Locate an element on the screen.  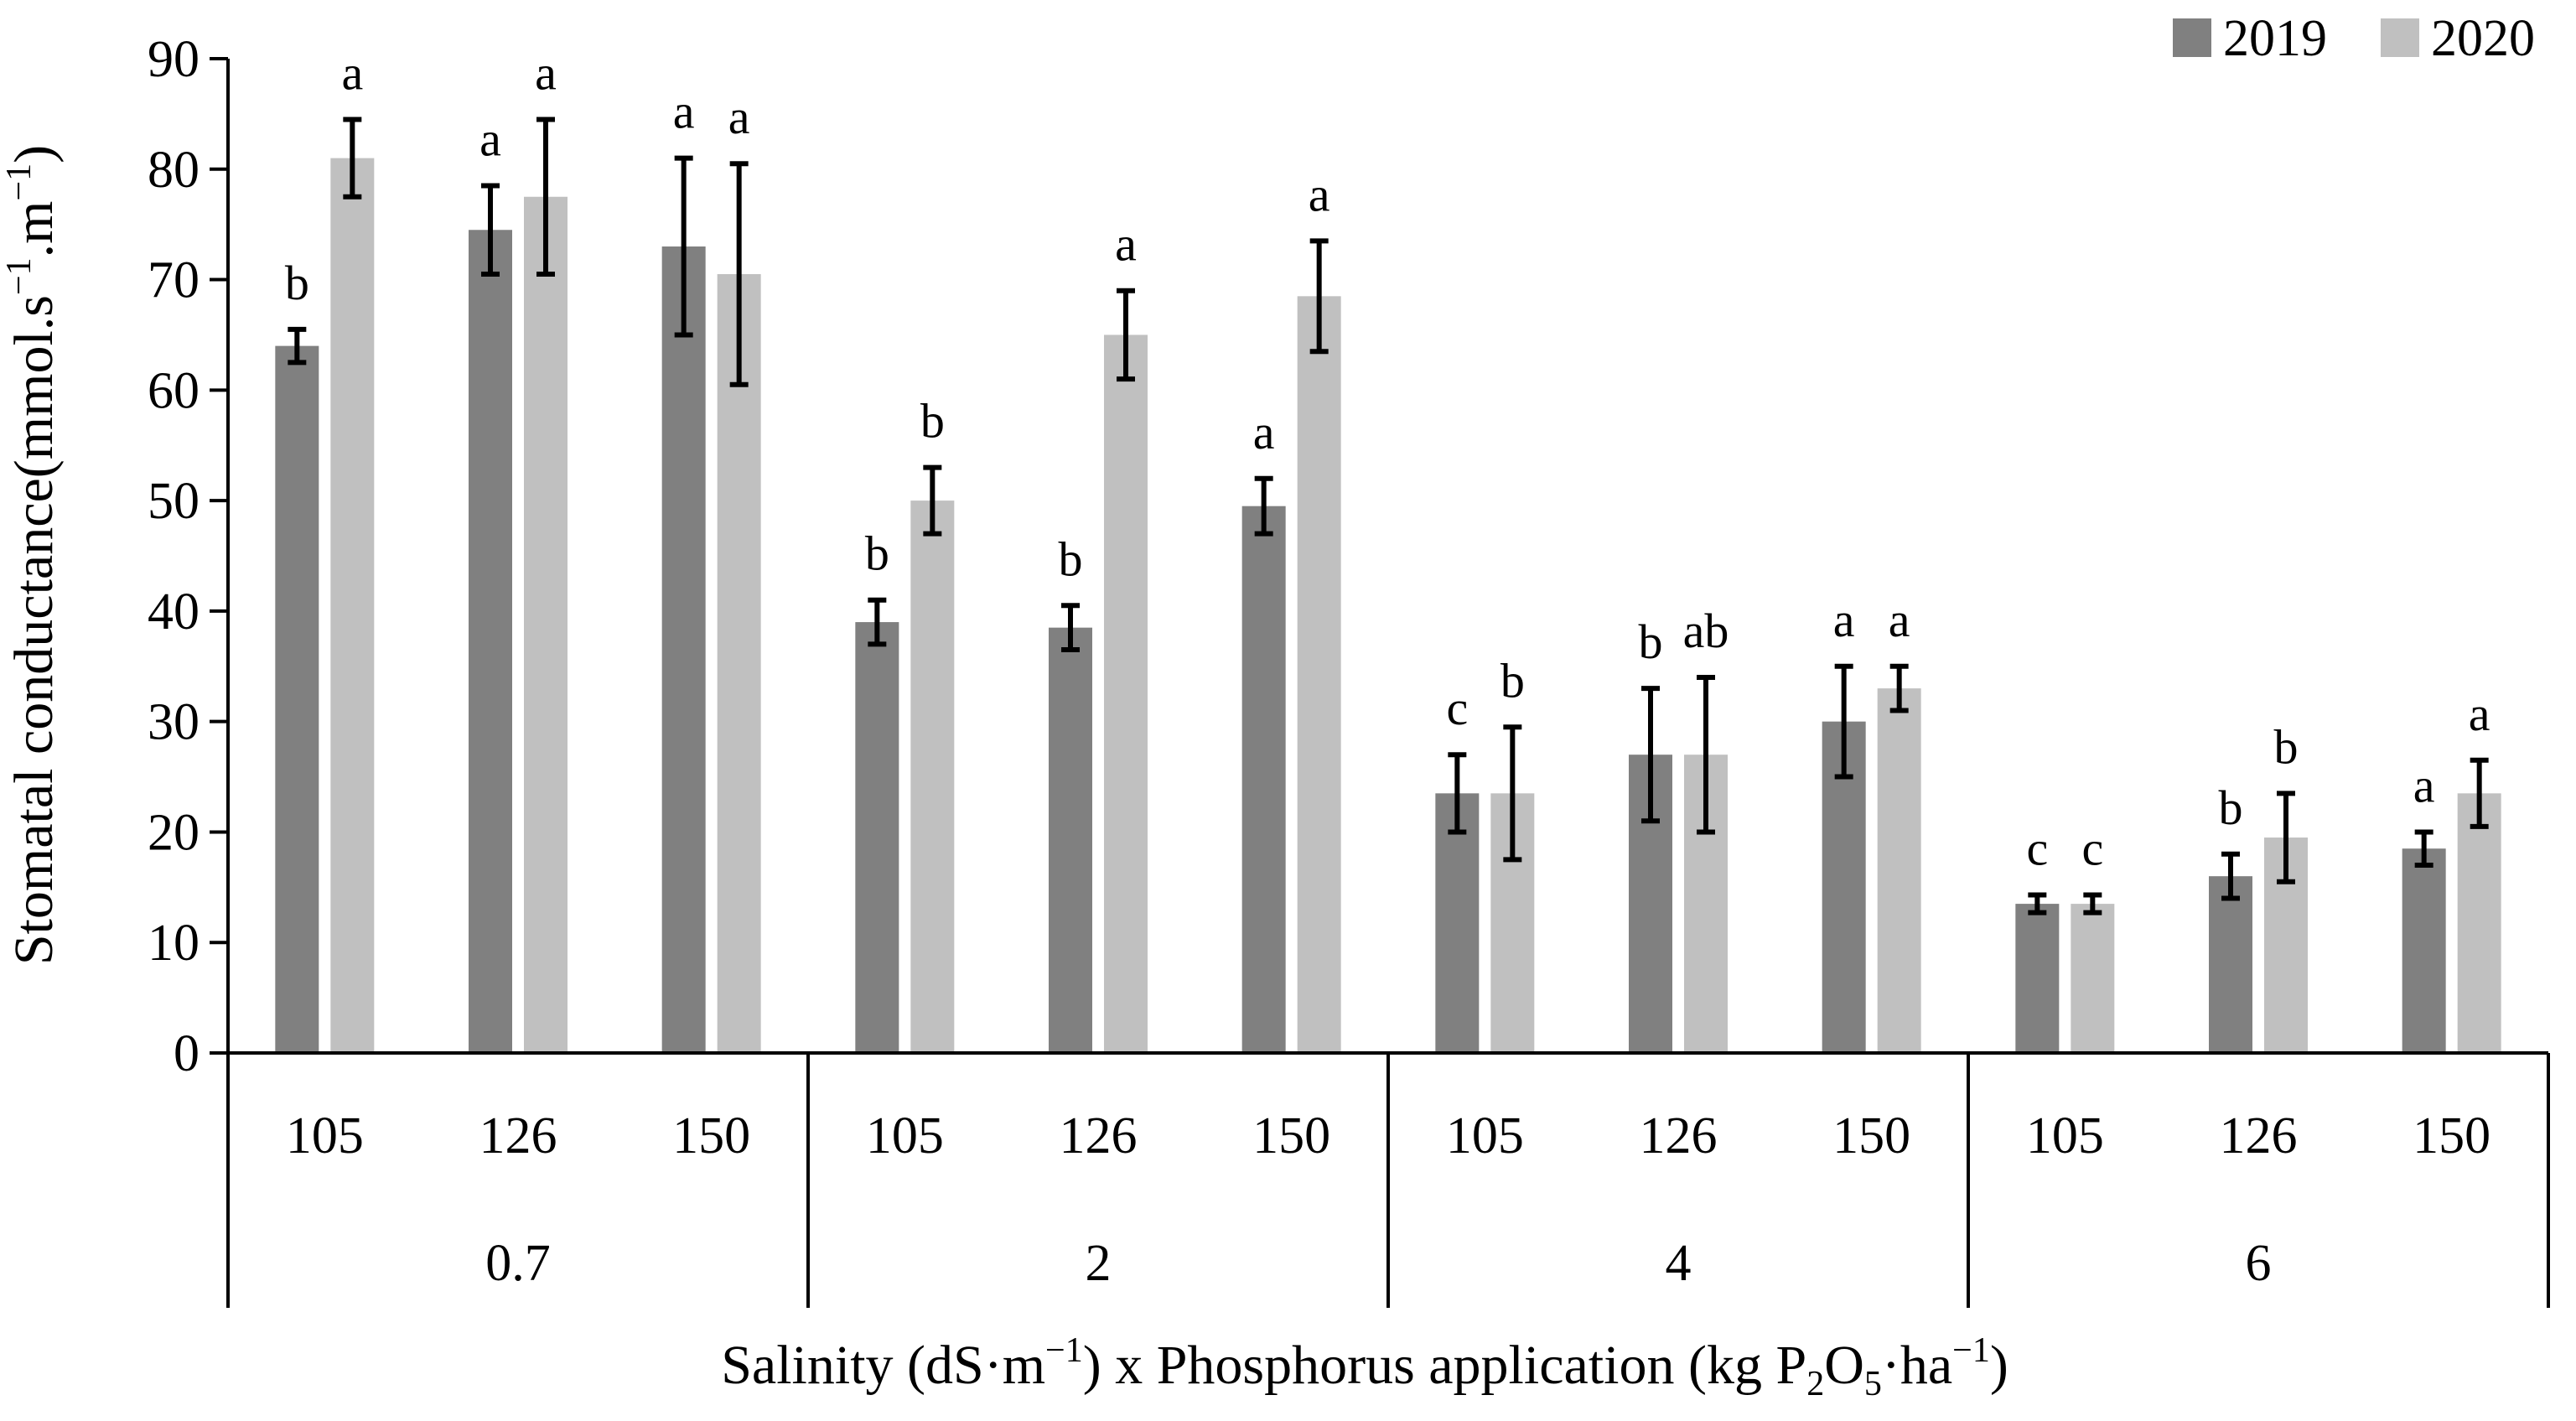
legend-item-2020: 2020 is located at coordinates (2458, 38).